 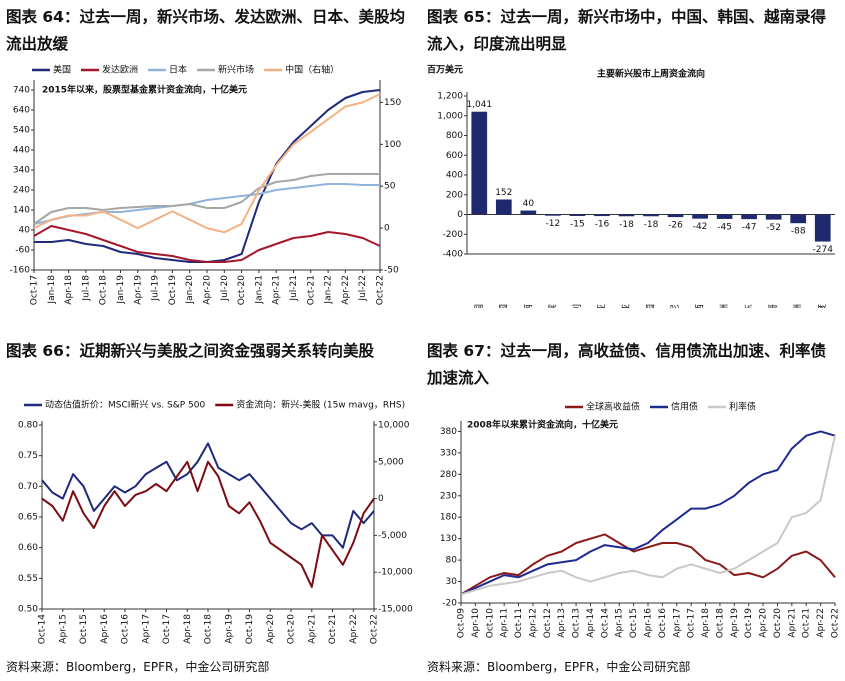 I want to click on subtitle: 2008年以来累计资金流向，十亿美元, so click(x=542, y=425).